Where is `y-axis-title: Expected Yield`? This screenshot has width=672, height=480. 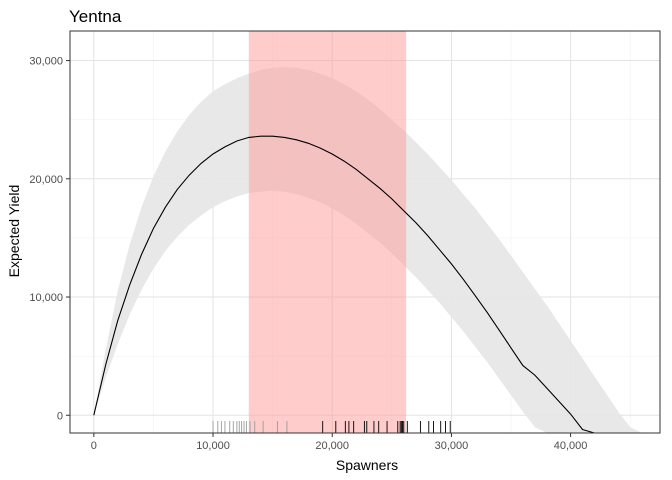 y-axis-title: Expected Yield is located at coordinates (14, 231).